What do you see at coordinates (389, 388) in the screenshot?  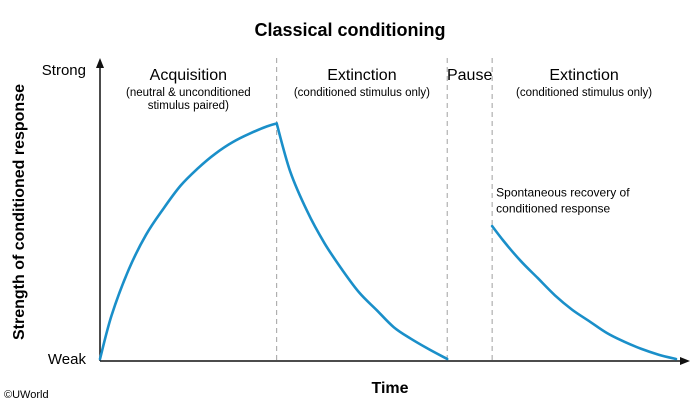 I see `x-axis-title: Time` at bounding box center [389, 388].